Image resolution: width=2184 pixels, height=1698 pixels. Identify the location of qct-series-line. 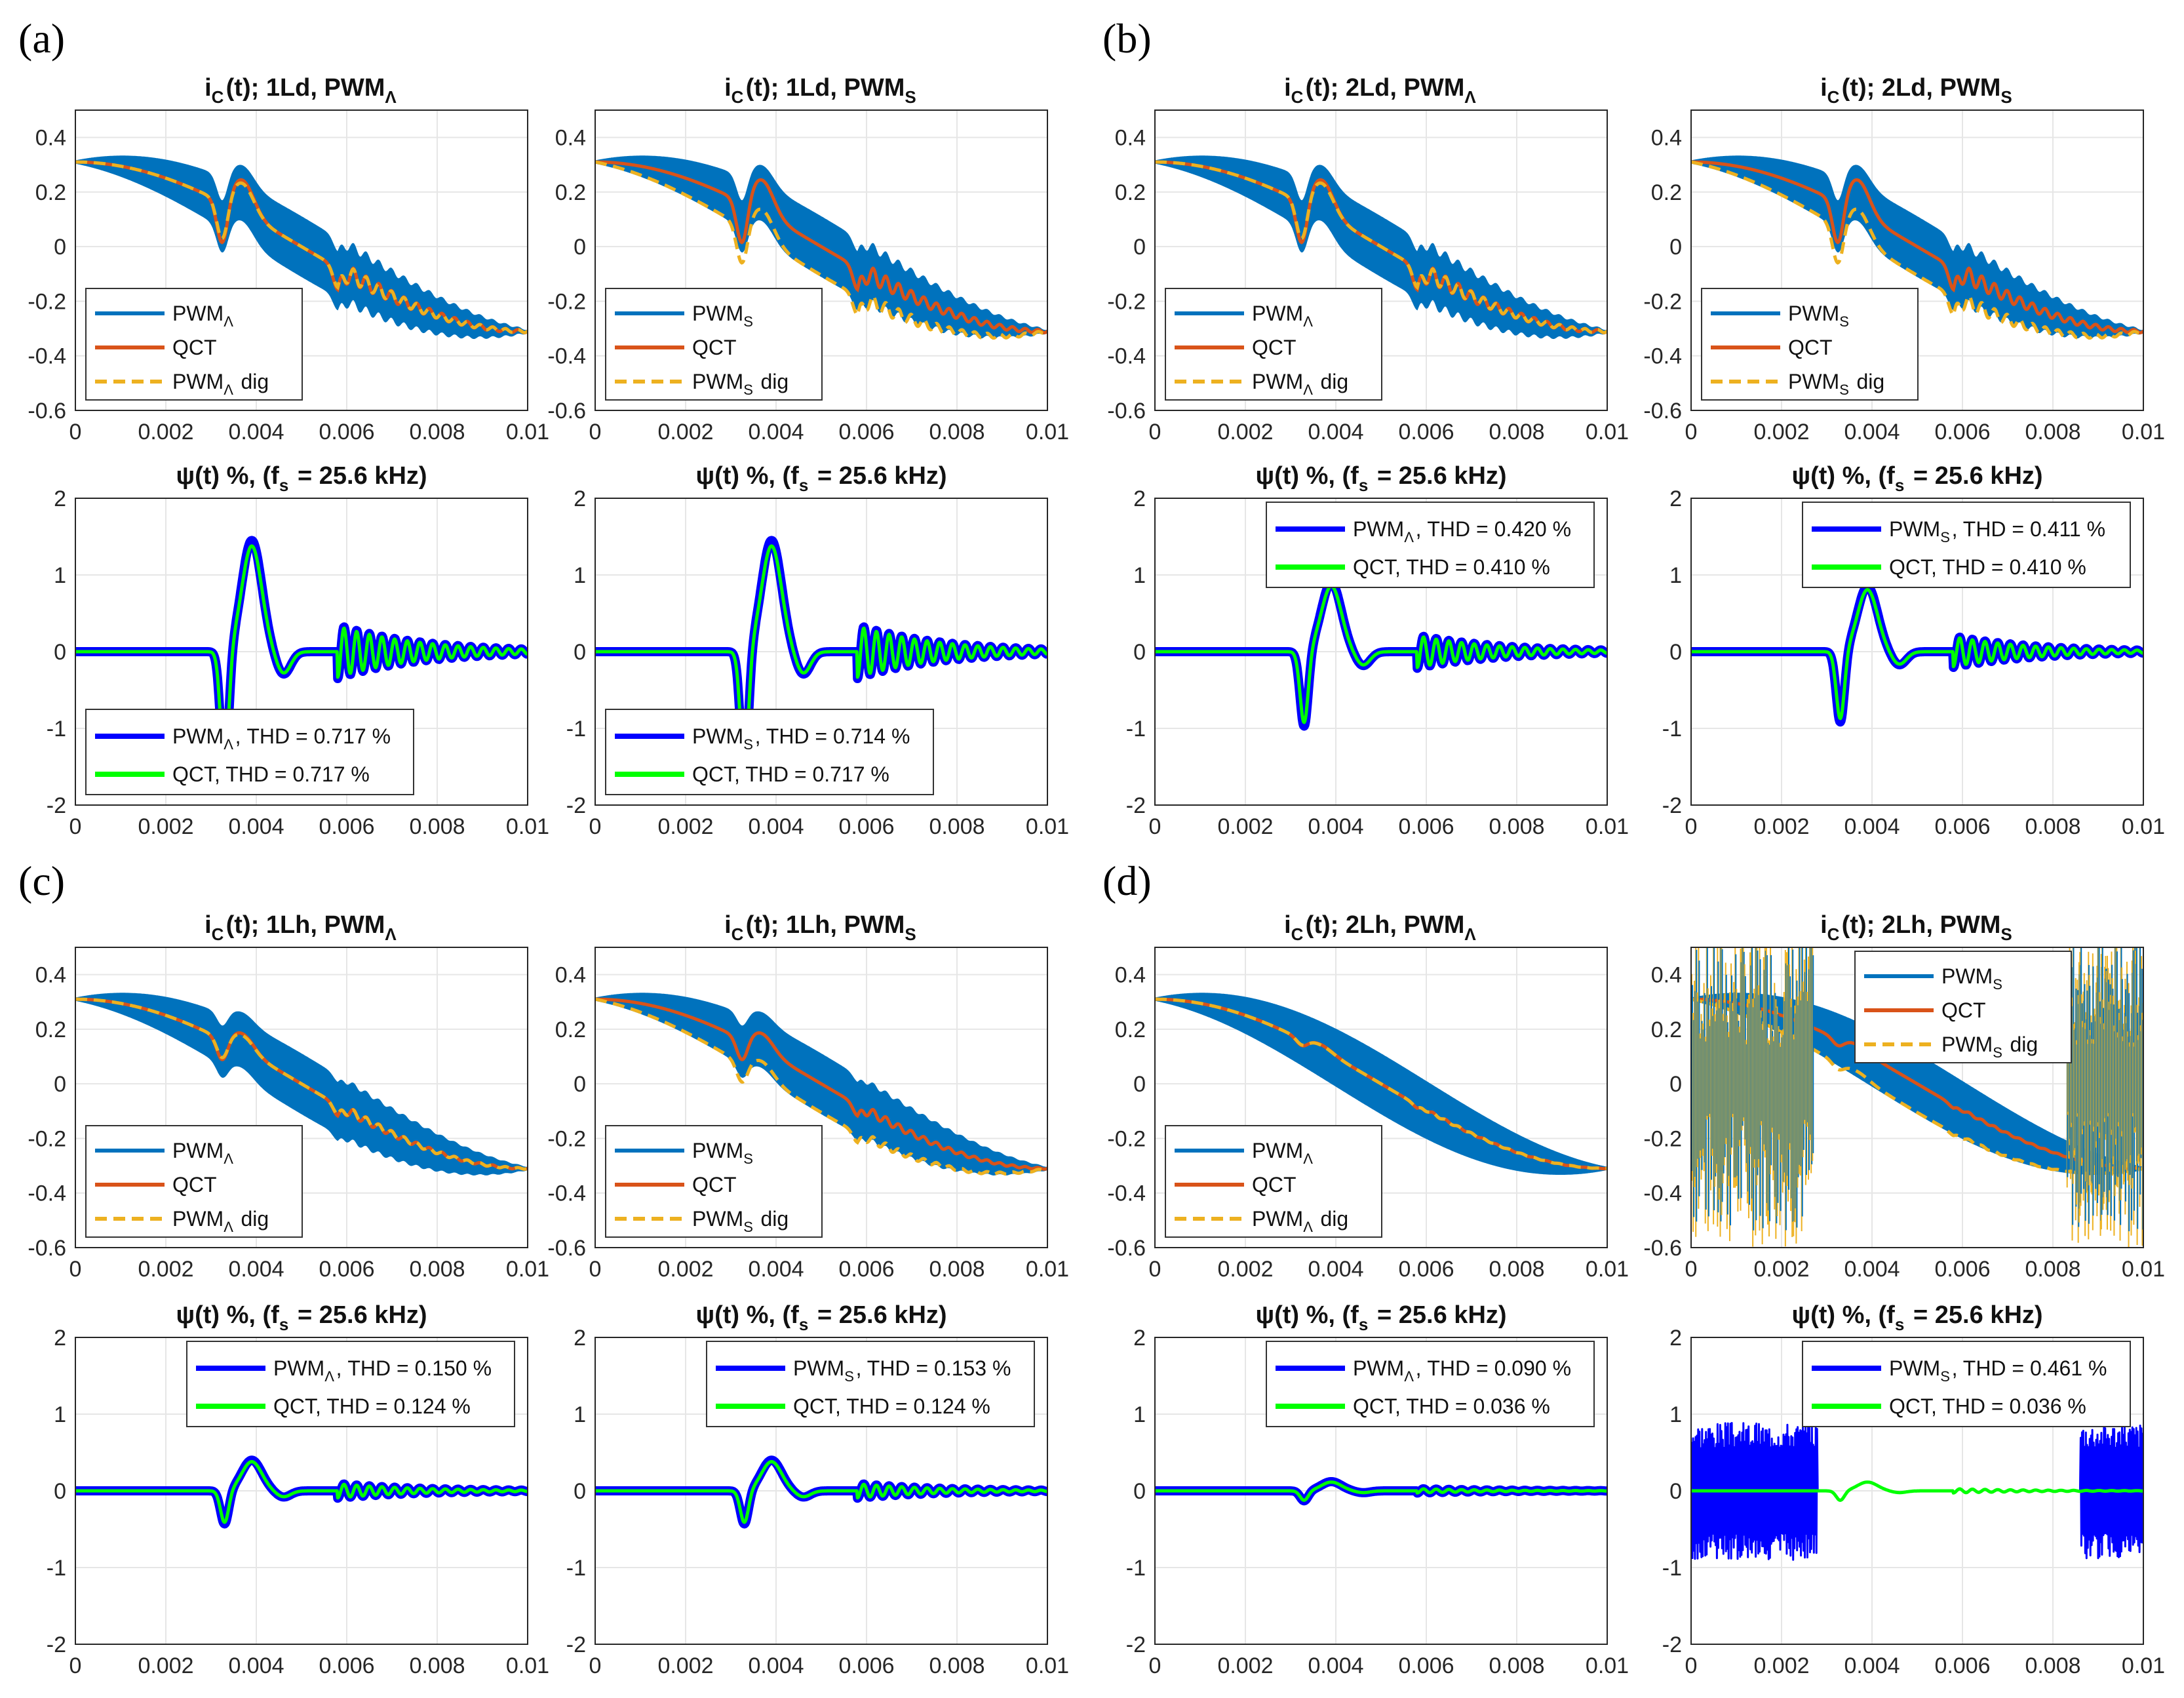
(821, 248).